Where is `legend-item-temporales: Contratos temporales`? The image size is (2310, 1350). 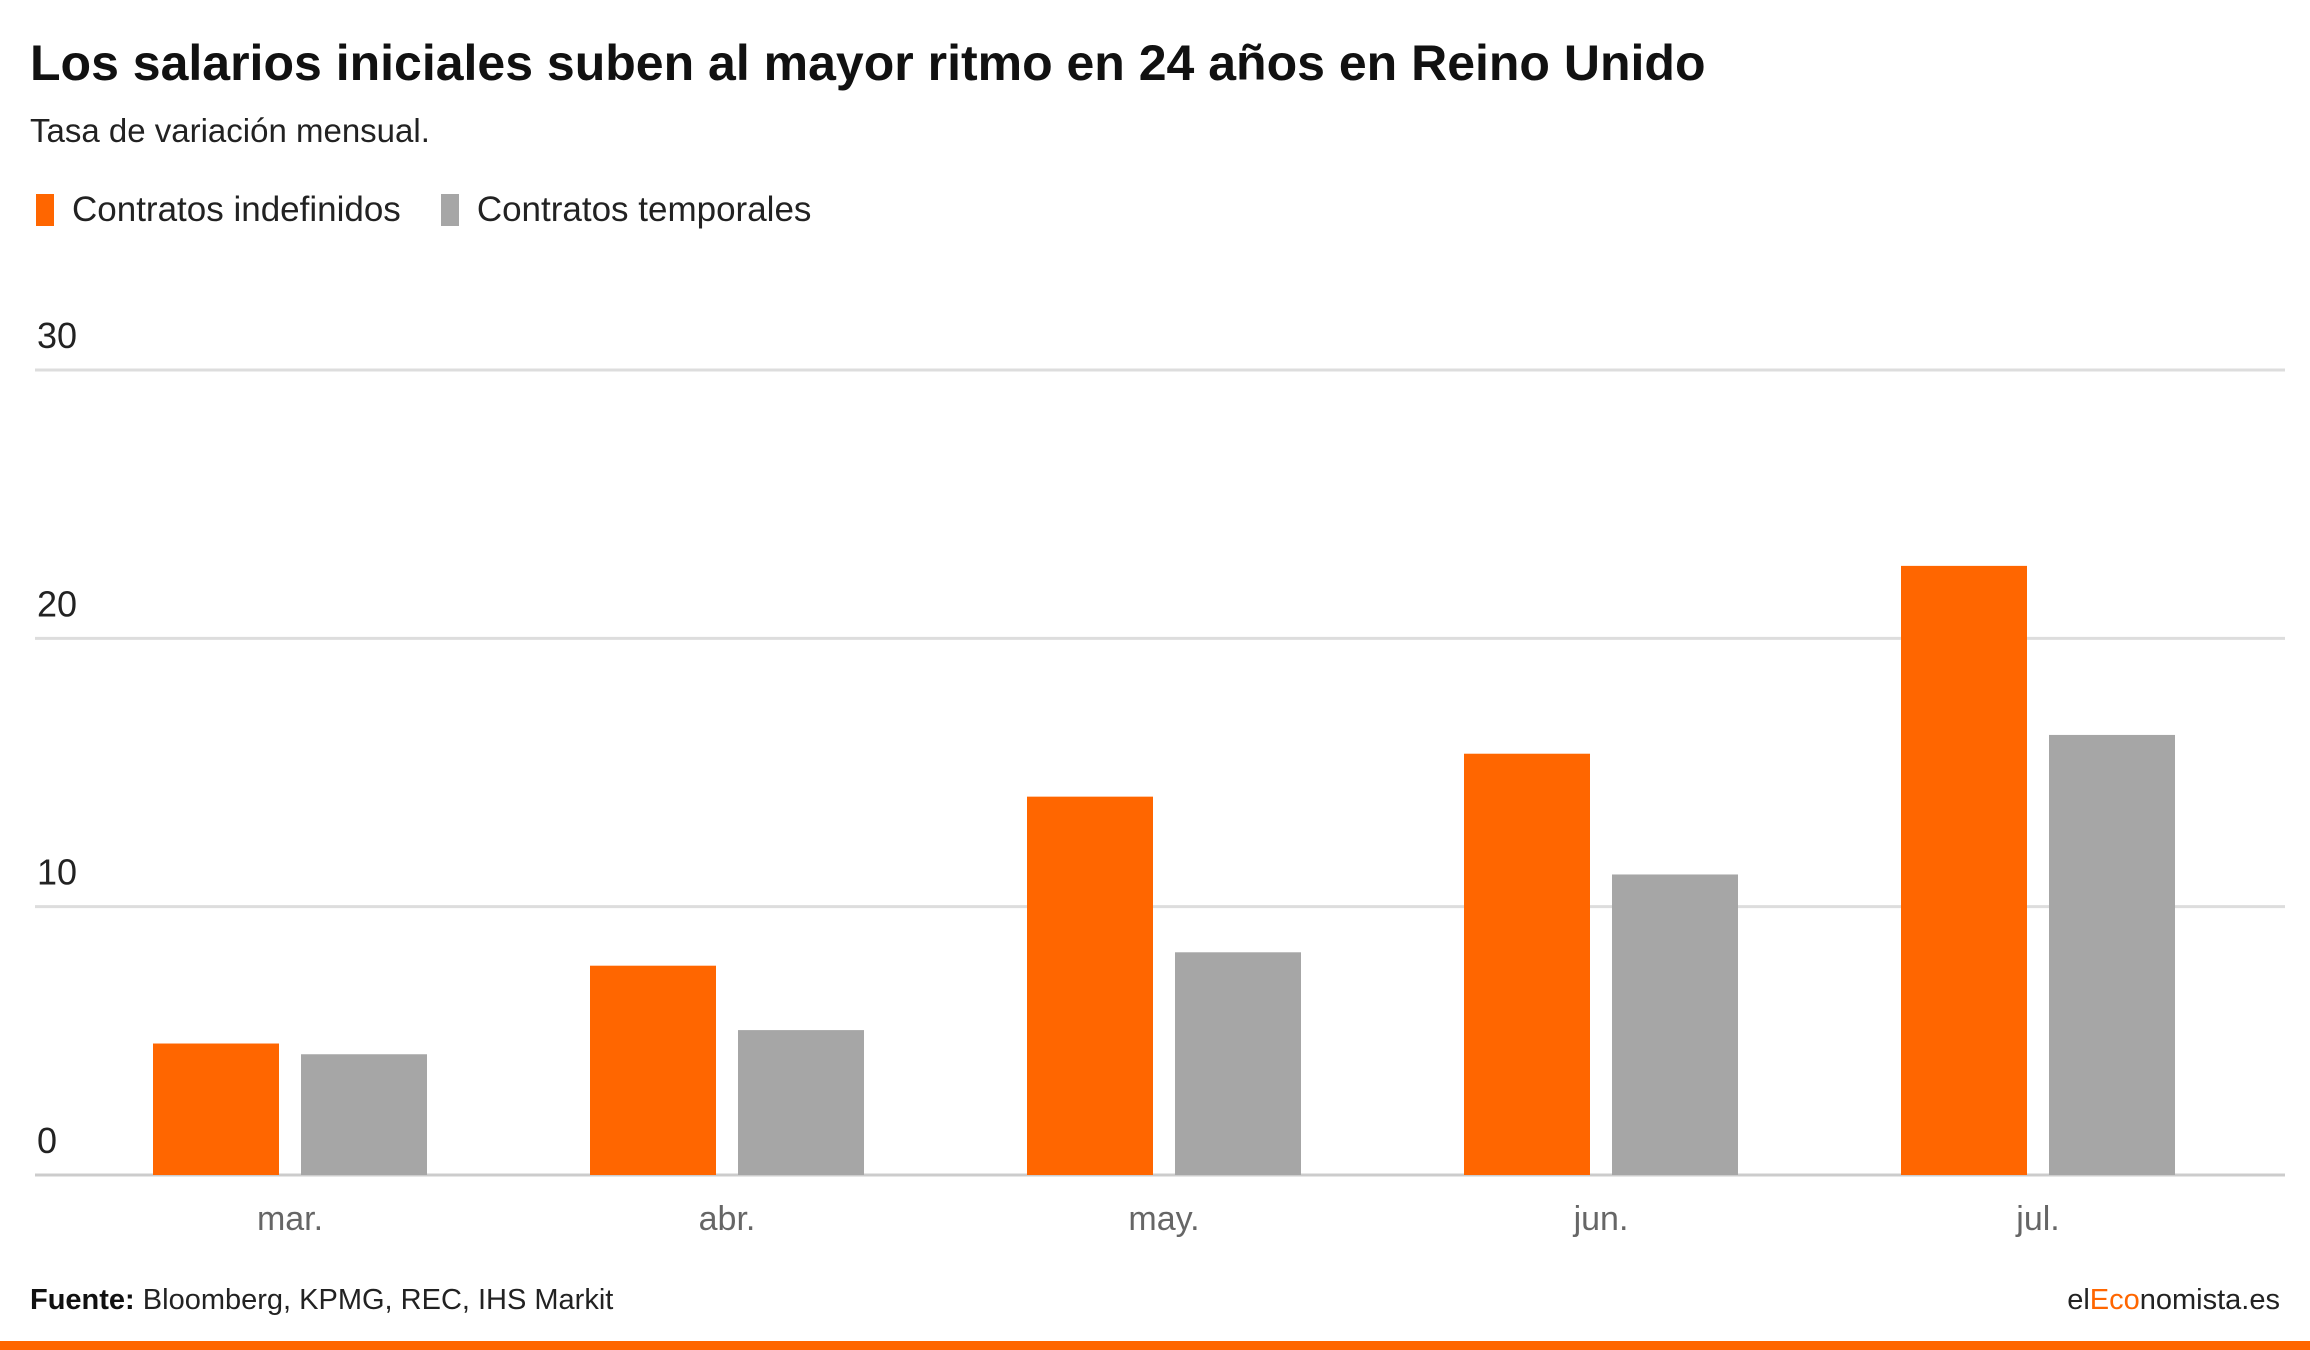
legend-item-temporales: Contratos temporales is located at coordinates (626, 210).